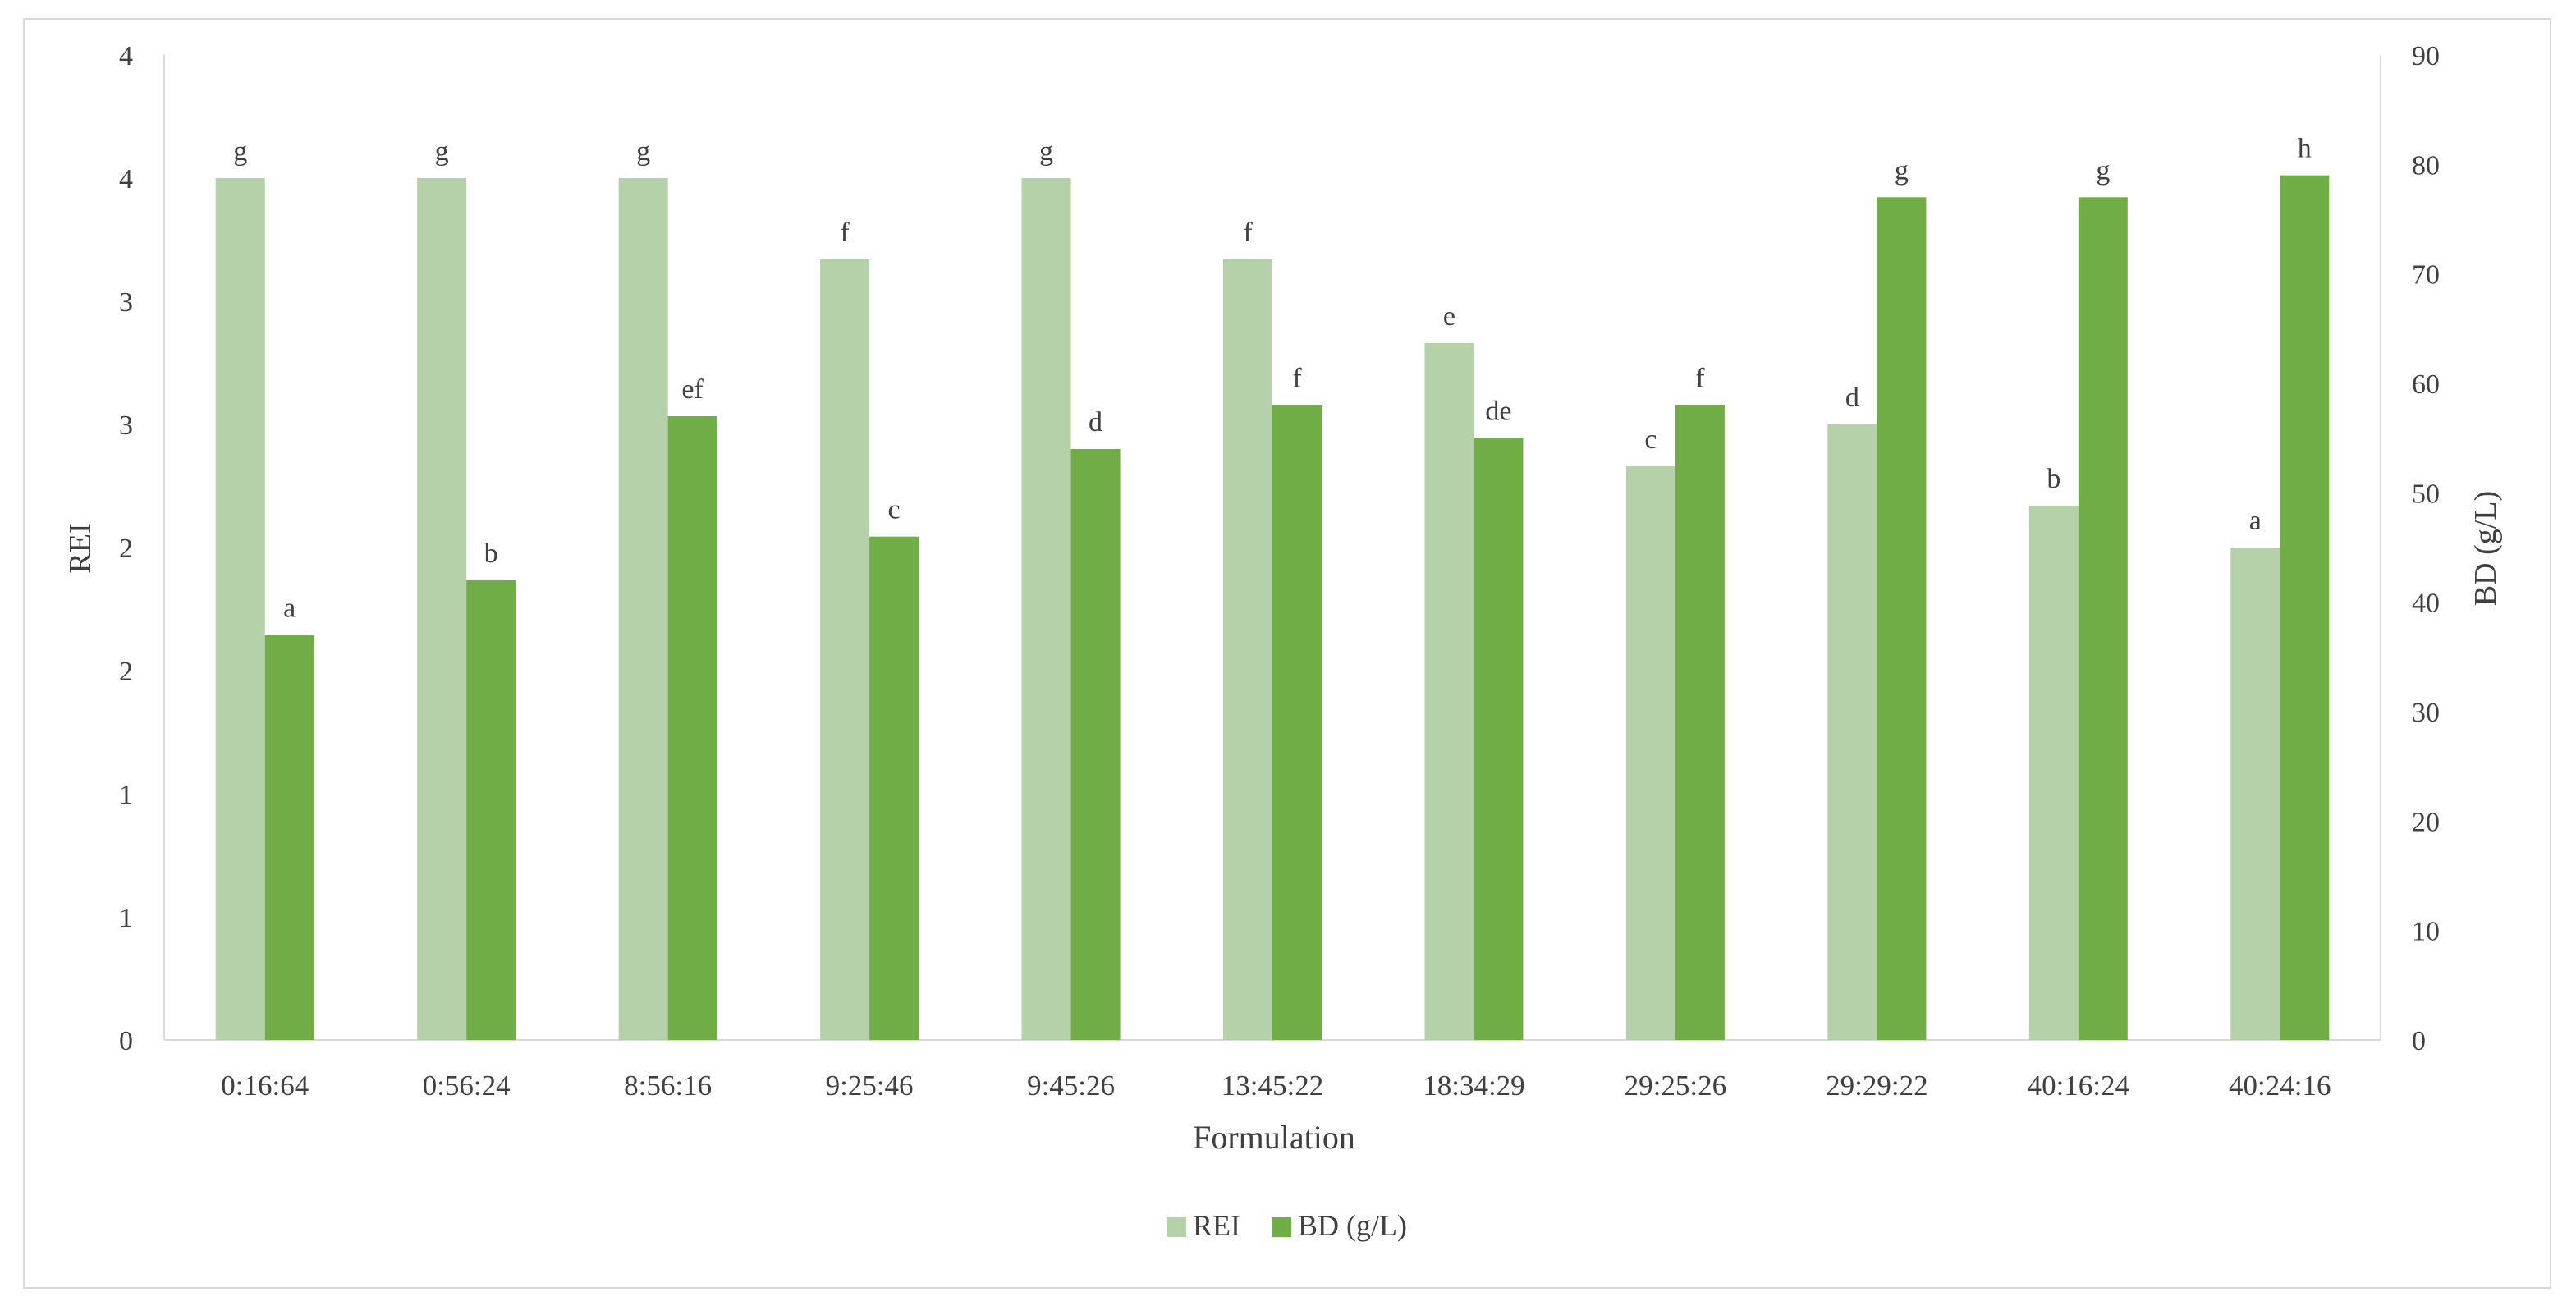  Describe the element at coordinates (668, 1086) in the screenshot. I see `x-tick-label: 8:56:16` at that location.